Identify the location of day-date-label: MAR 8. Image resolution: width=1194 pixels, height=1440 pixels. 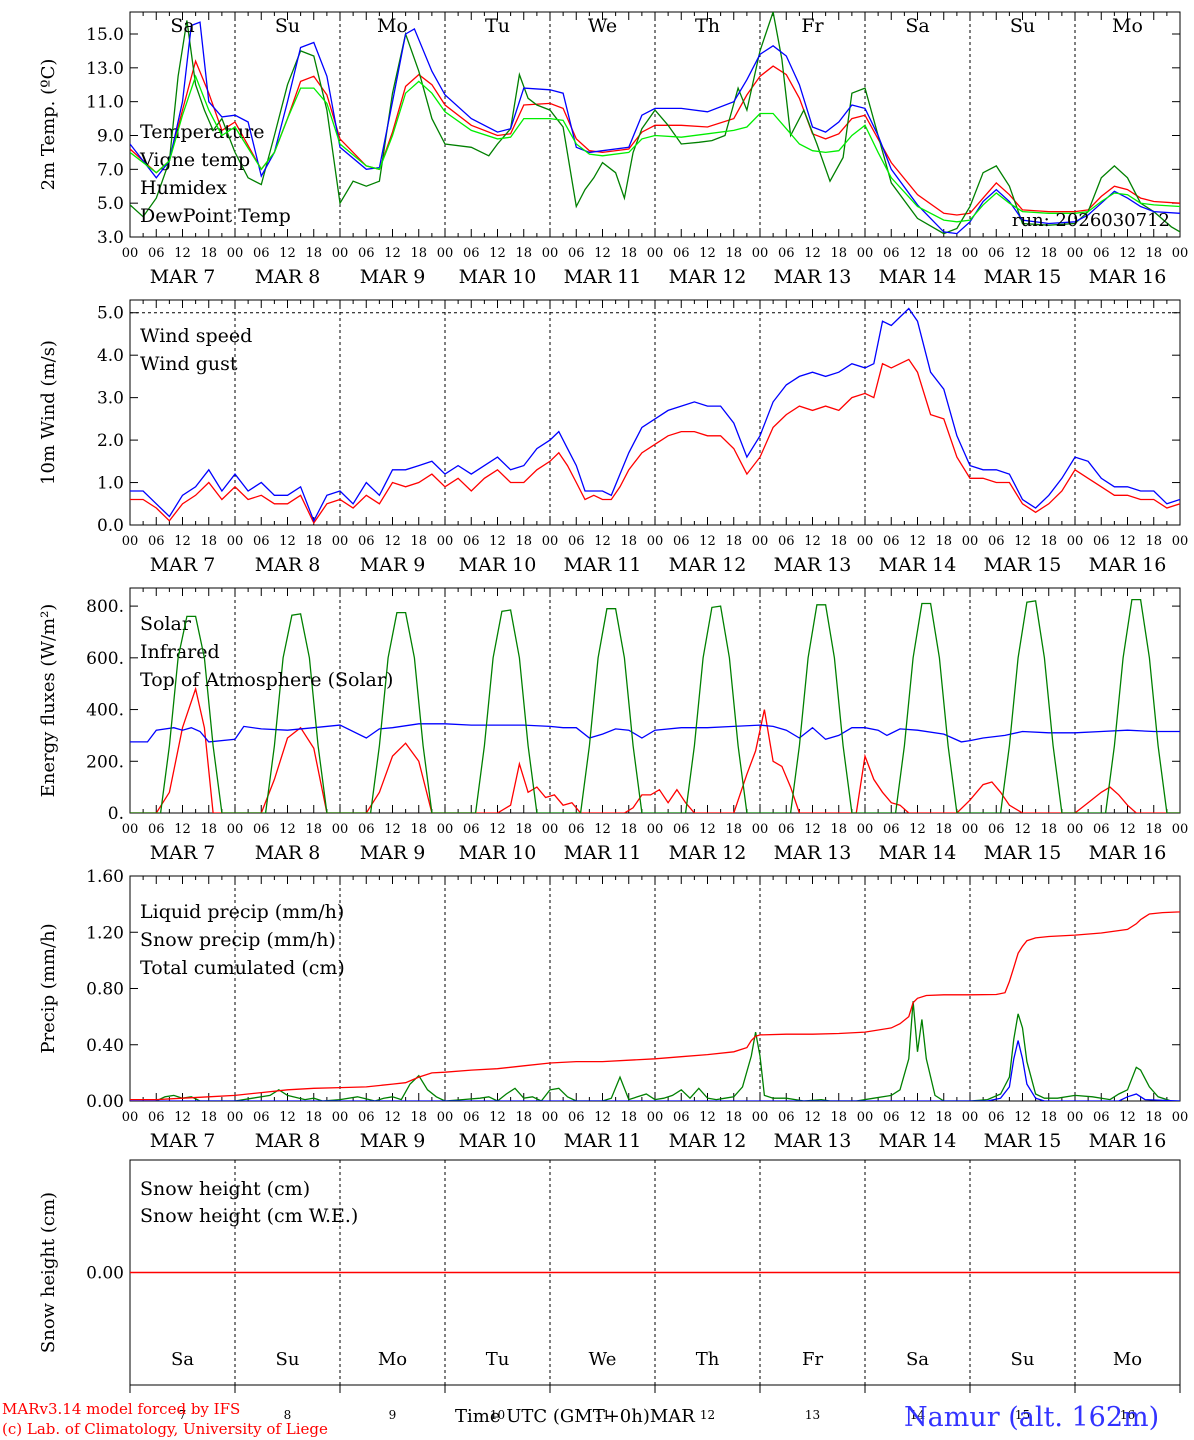
(288, 1141).